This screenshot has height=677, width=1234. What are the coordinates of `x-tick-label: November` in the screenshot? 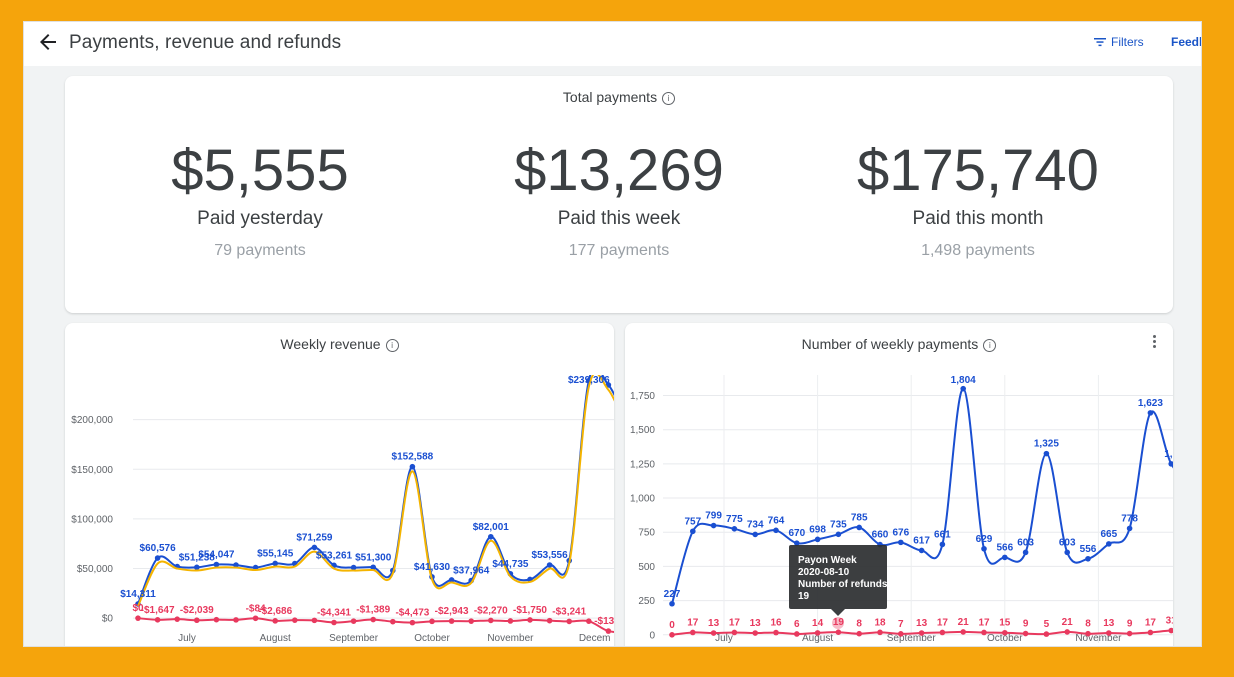 It's located at (510, 638).